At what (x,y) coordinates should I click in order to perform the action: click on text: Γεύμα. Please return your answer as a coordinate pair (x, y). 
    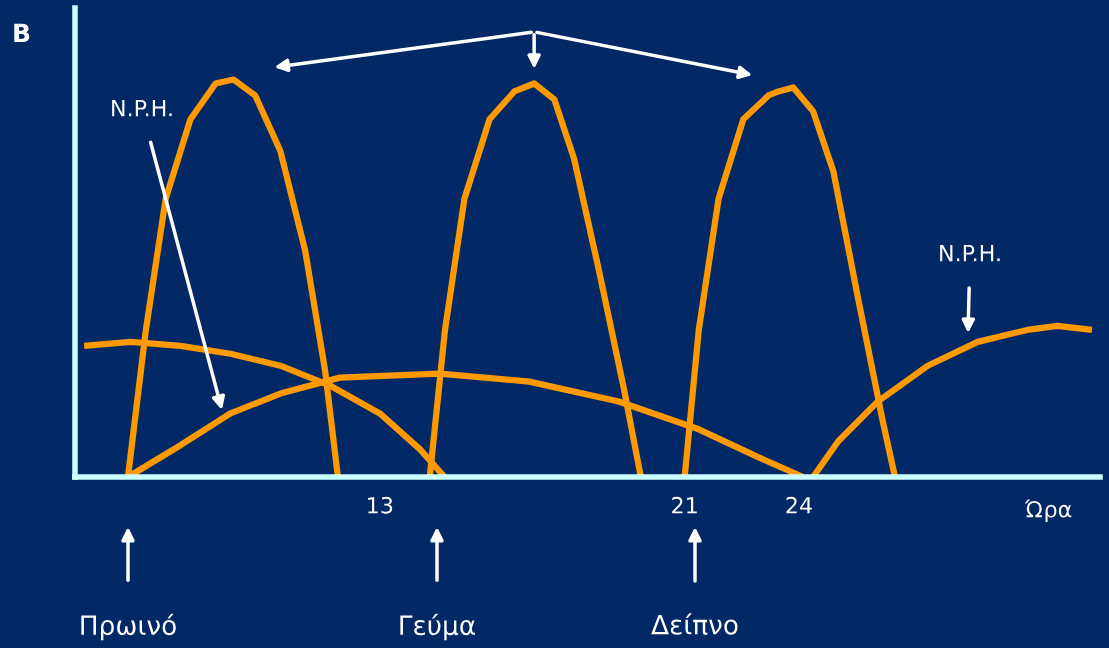
    Looking at the image, I should click on (437, 627).